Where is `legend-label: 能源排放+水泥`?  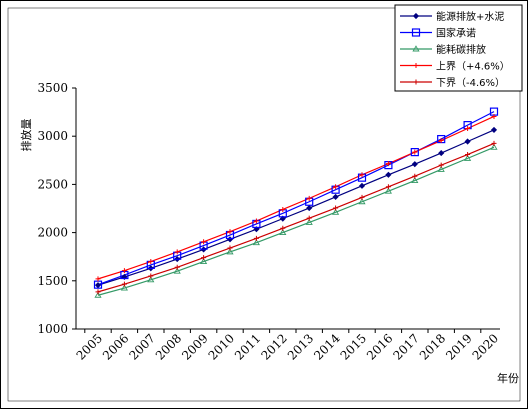
legend-label: 能源排放+水泥 is located at coordinates (470, 16).